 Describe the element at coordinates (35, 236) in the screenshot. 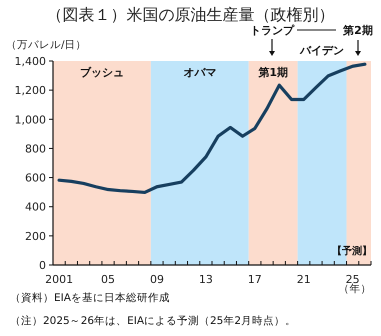

I see `y-tick-label: 200` at that location.